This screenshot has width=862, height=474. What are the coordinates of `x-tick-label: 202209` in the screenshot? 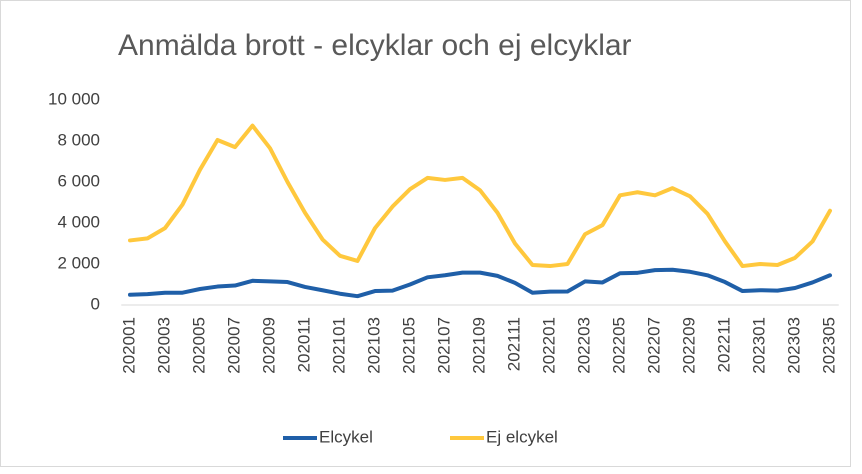 It's located at (688, 345).